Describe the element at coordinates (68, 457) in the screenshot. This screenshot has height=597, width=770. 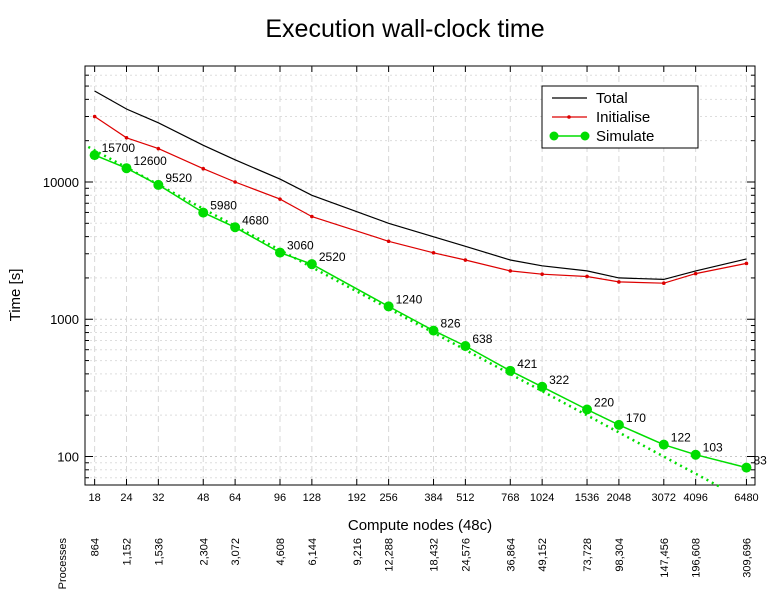
I see `y-tick-label: 100` at that location.